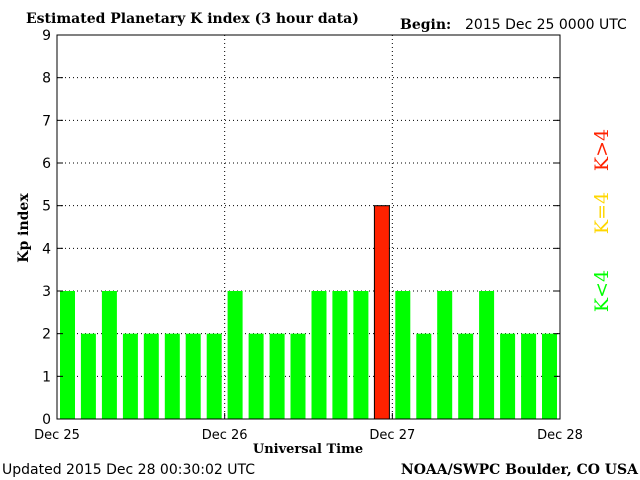 The image size is (640, 480). I want to click on credit-text: NOAA/SWPC Boulder, CO USA, so click(520, 470).